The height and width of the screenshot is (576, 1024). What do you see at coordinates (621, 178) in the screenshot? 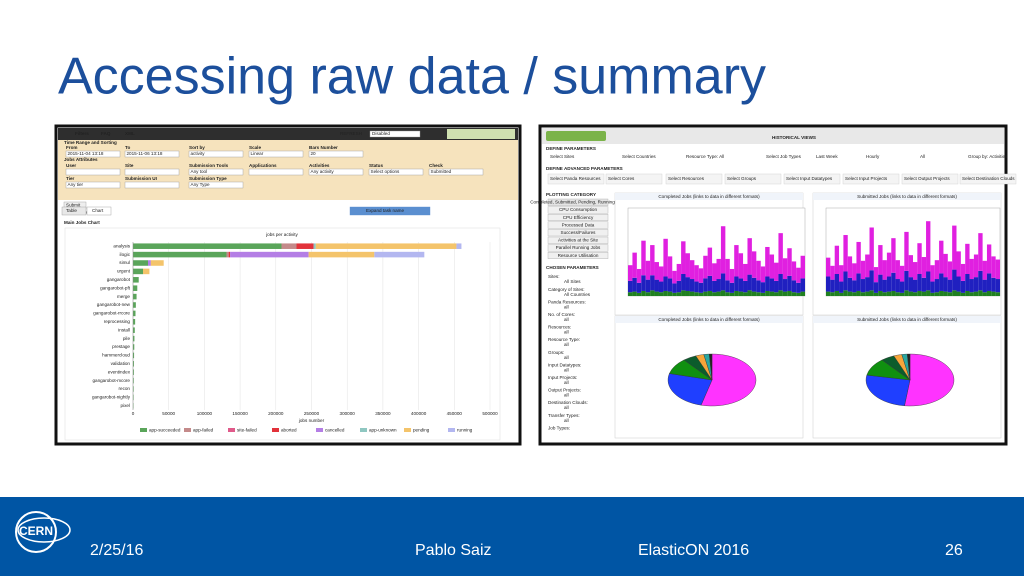
I see `advanced-item: Select Cores` at bounding box center [621, 178].